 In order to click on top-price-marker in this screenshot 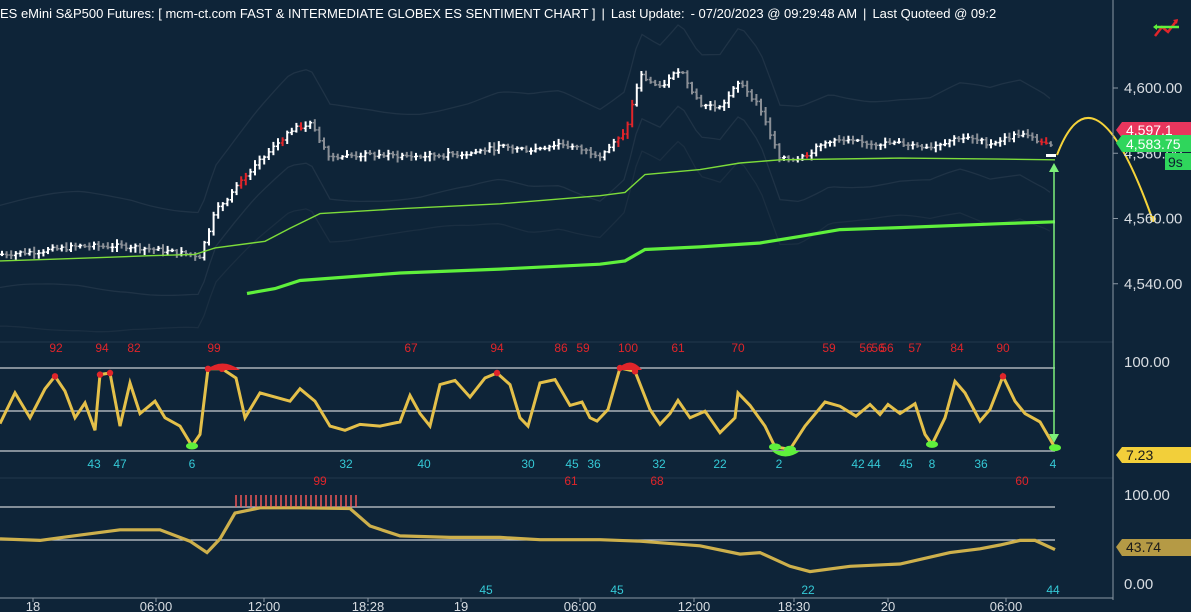, I will do `click(1153, 130)`.